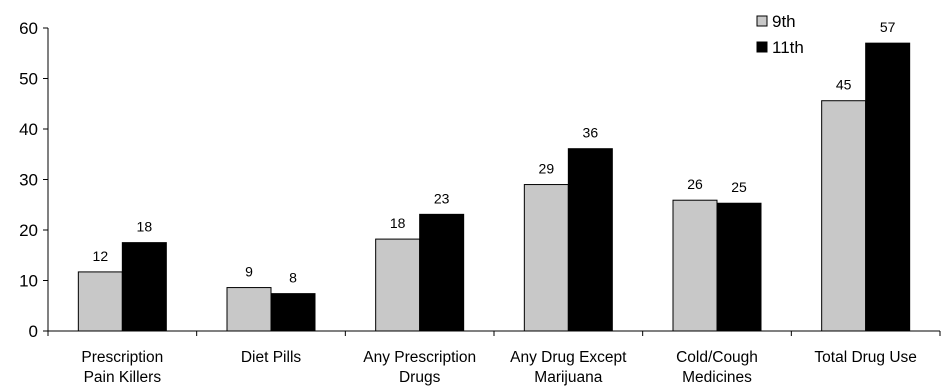 Image resolution: width=942 pixels, height=392 pixels. Describe the element at coordinates (28, 281) in the screenshot. I see `y-tick-label: 10` at that location.